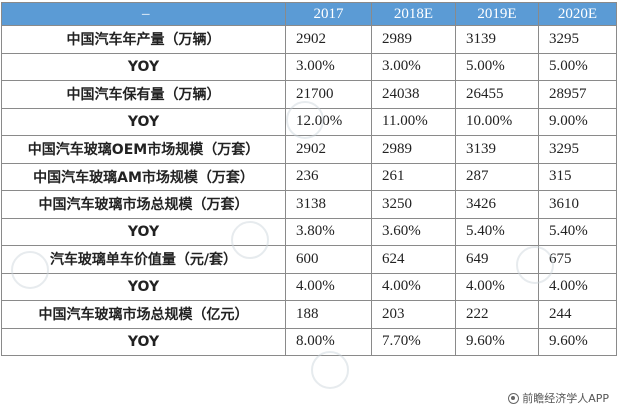 Image resolution: width=619 pixels, height=408 pixels. Describe the element at coordinates (143, 39) in the screenshot. I see `row-label-cell: 中国汽车年产量（万辆）` at that location.